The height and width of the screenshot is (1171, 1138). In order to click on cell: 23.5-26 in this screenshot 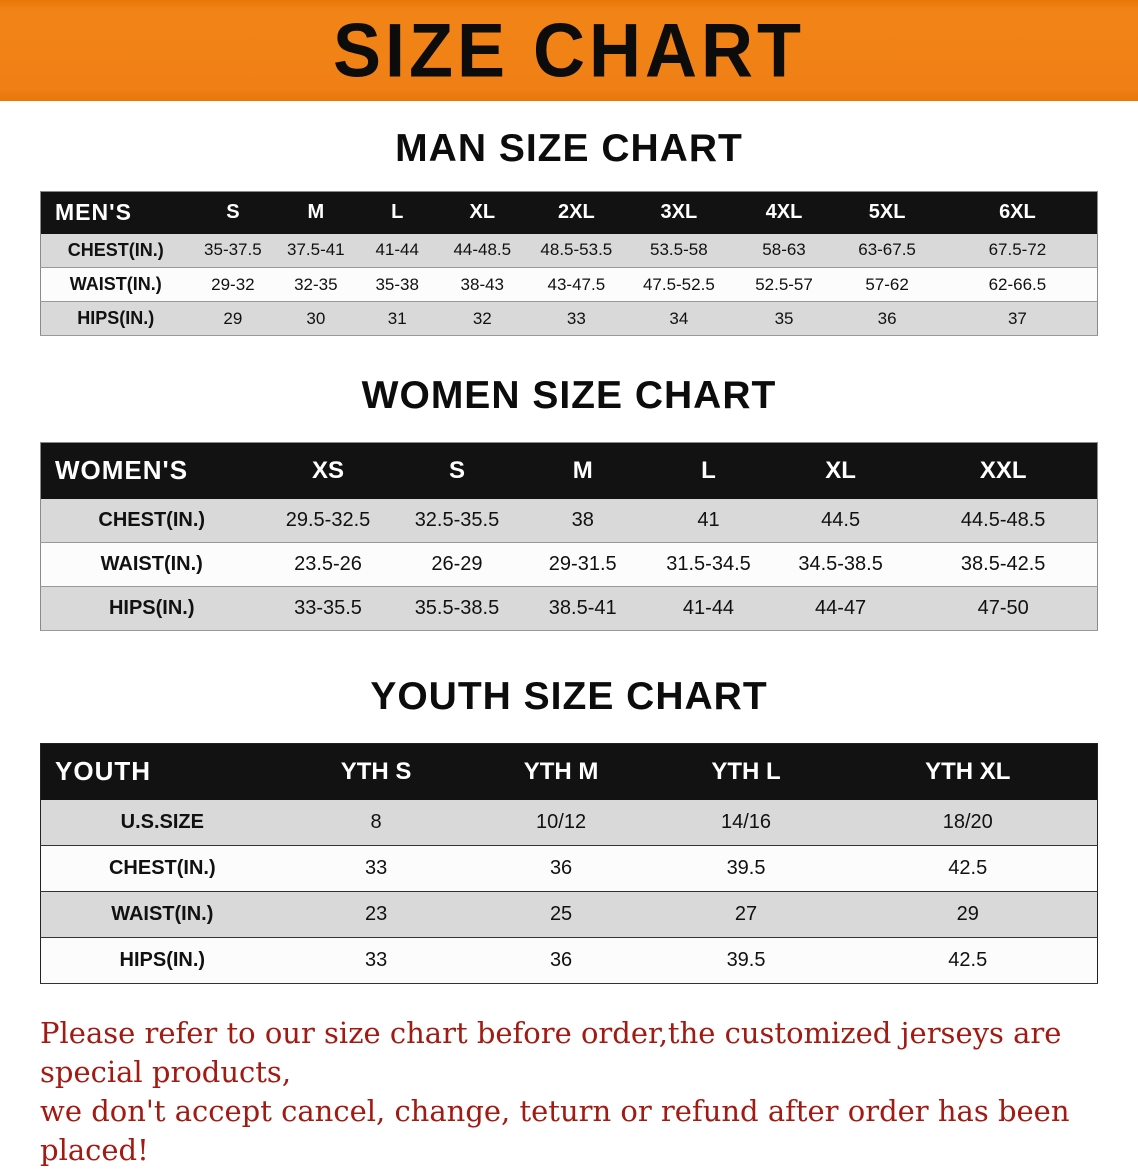, I will do `click(328, 564)`.